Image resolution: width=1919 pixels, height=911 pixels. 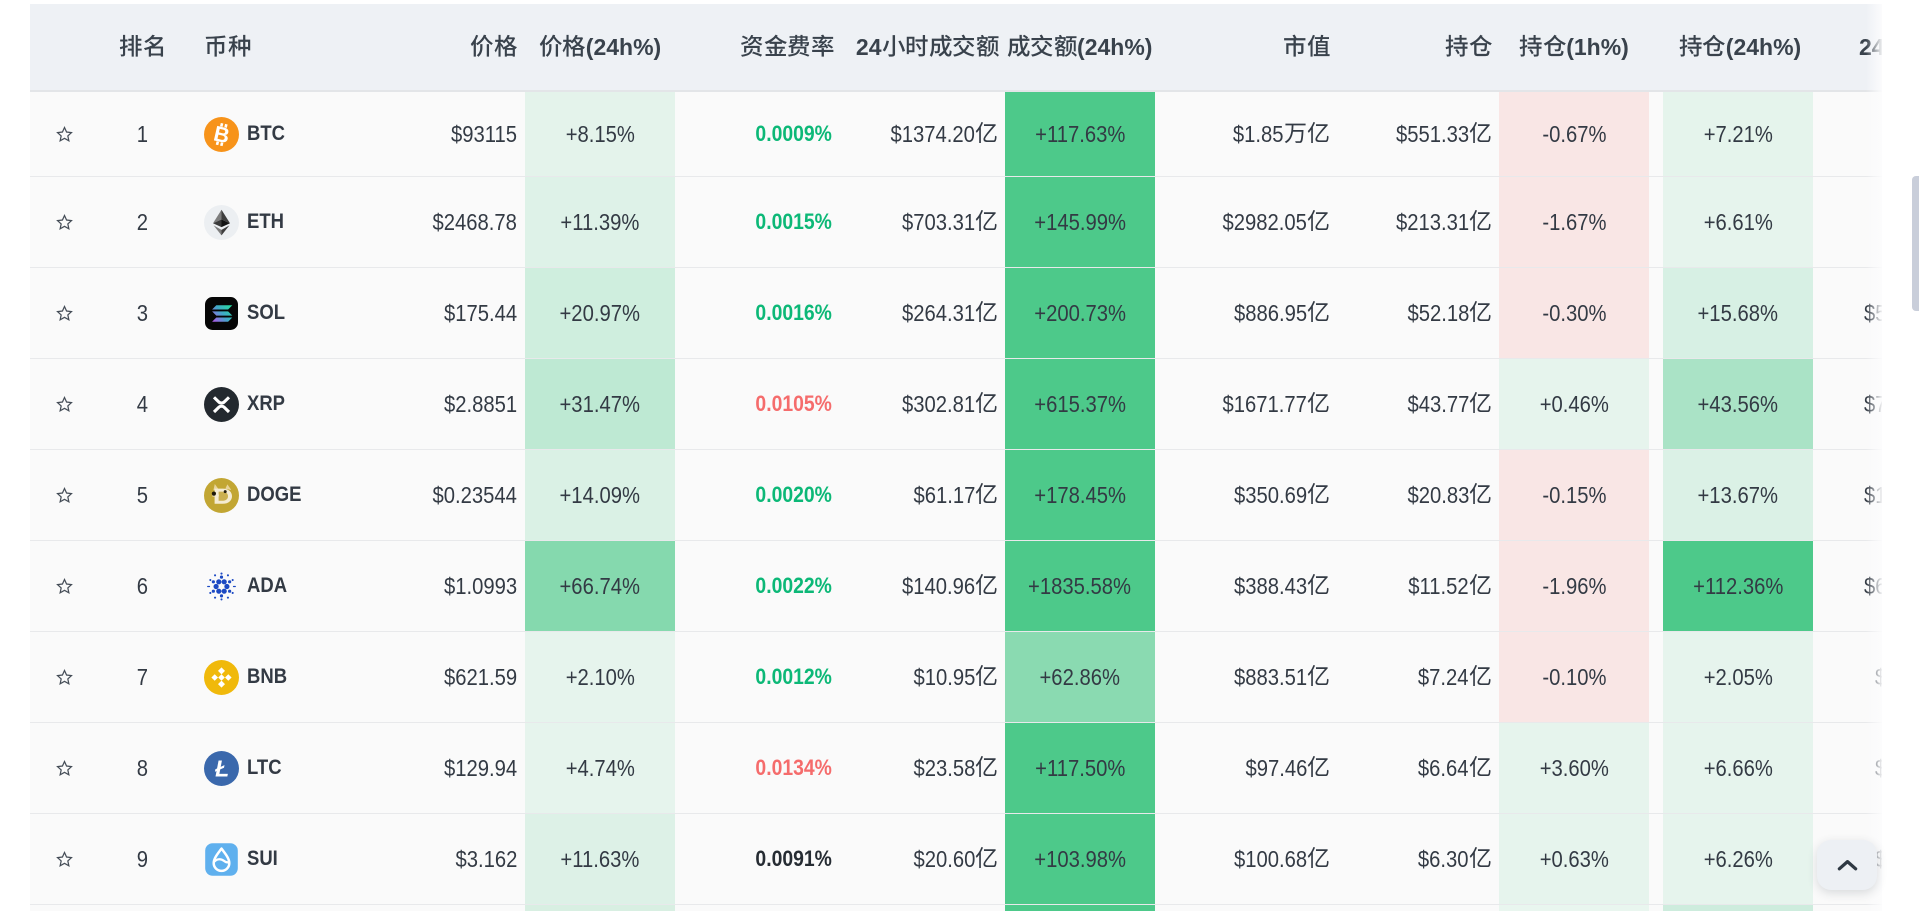 What do you see at coordinates (757, 495) in the screenshot?
I see `funding-rate-cell: 0.0020%` at bounding box center [757, 495].